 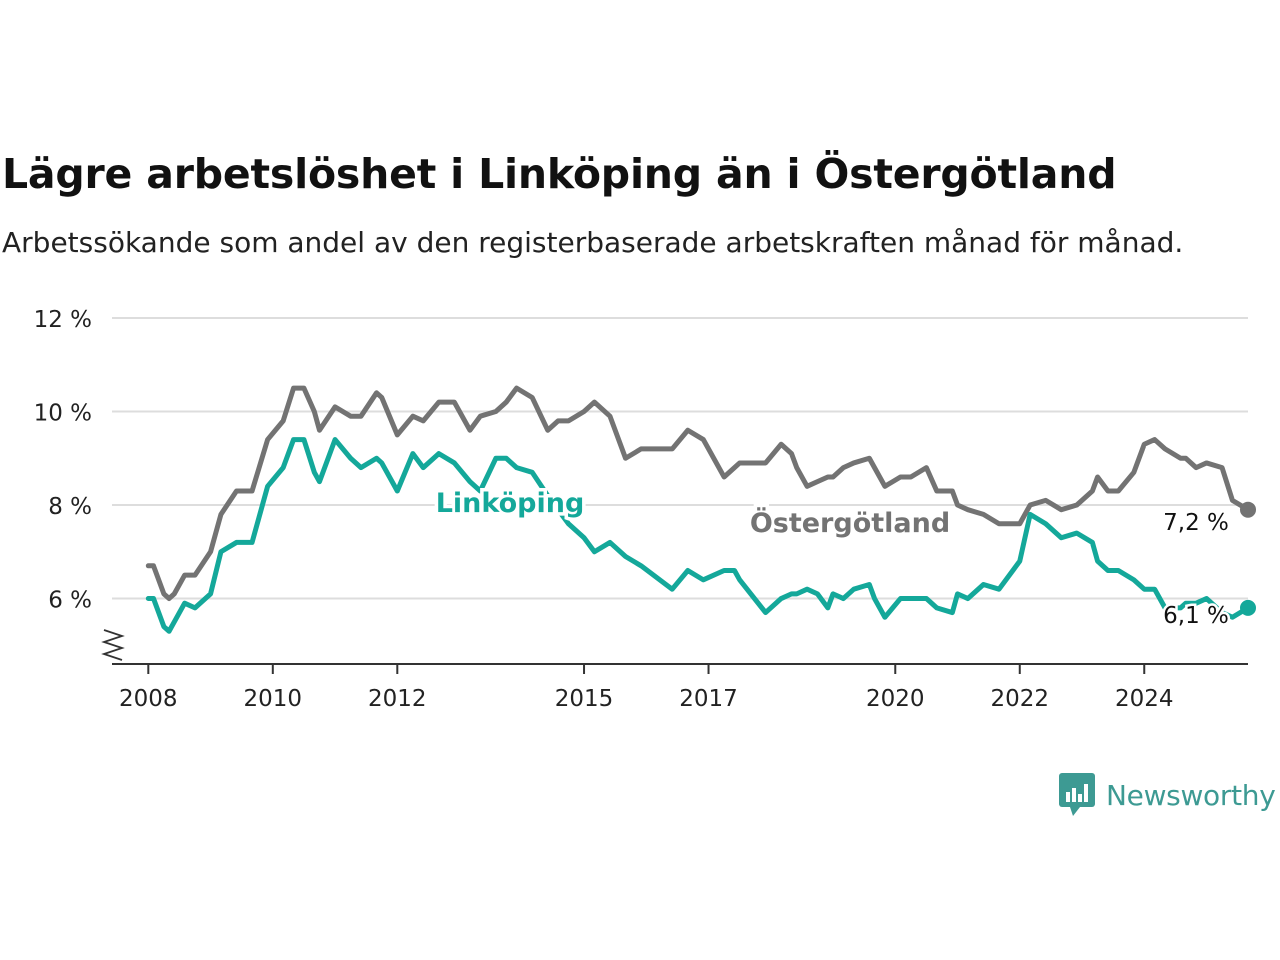 I want to click on series-end-label: 7,2 %, so click(x=1196, y=523).